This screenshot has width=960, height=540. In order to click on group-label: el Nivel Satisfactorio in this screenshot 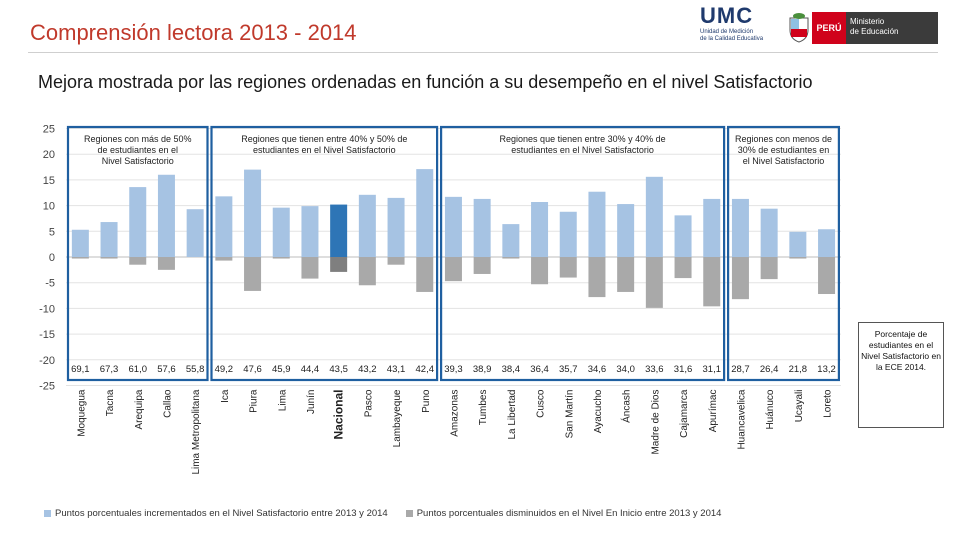, I will do `click(784, 161)`.